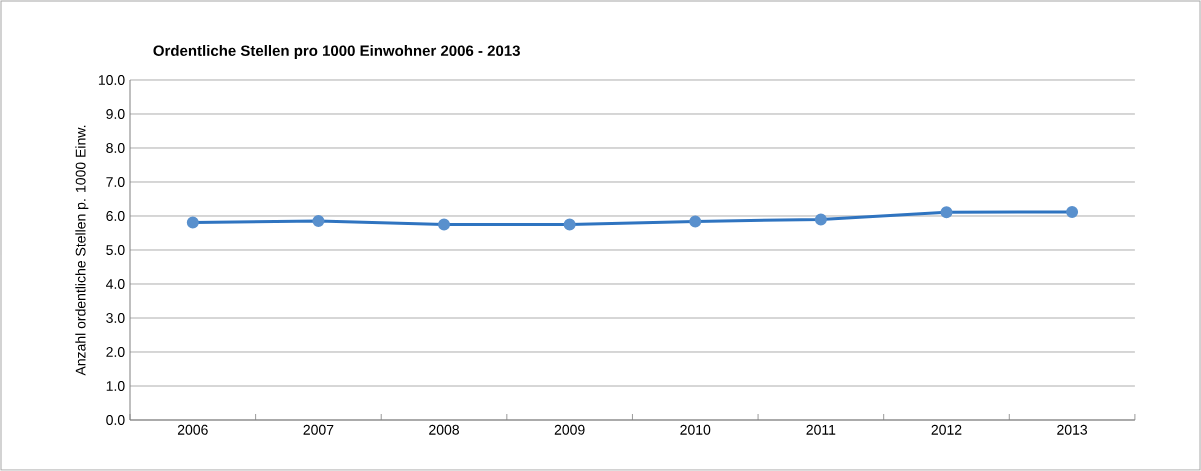 This screenshot has height=471, width=1201. Describe the element at coordinates (115, 386) in the screenshot. I see `y-tick-label: 1.0` at that location.